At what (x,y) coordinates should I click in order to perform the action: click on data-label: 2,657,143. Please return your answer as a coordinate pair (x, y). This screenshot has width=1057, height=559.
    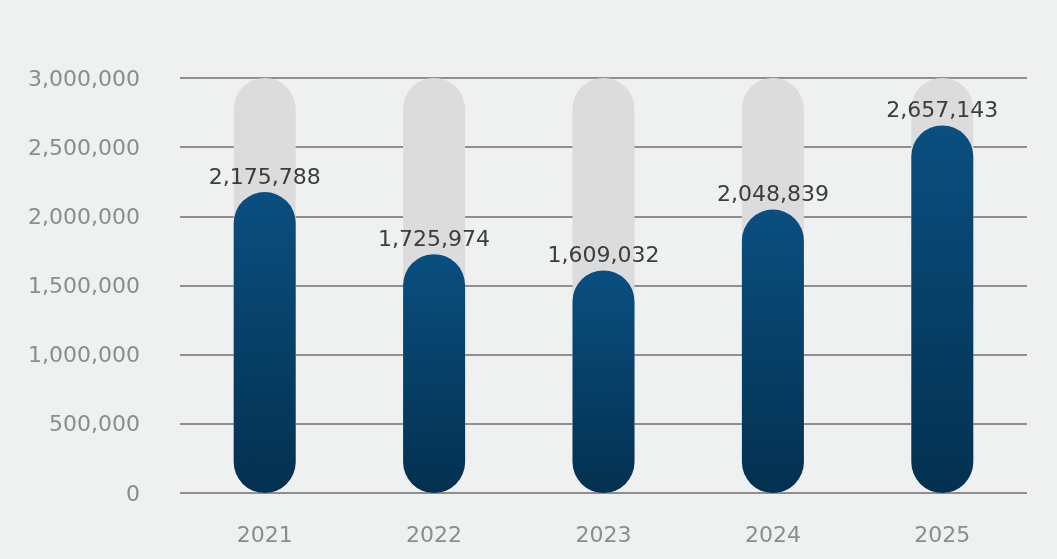
    Looking at the image, I should click on (942, 109).